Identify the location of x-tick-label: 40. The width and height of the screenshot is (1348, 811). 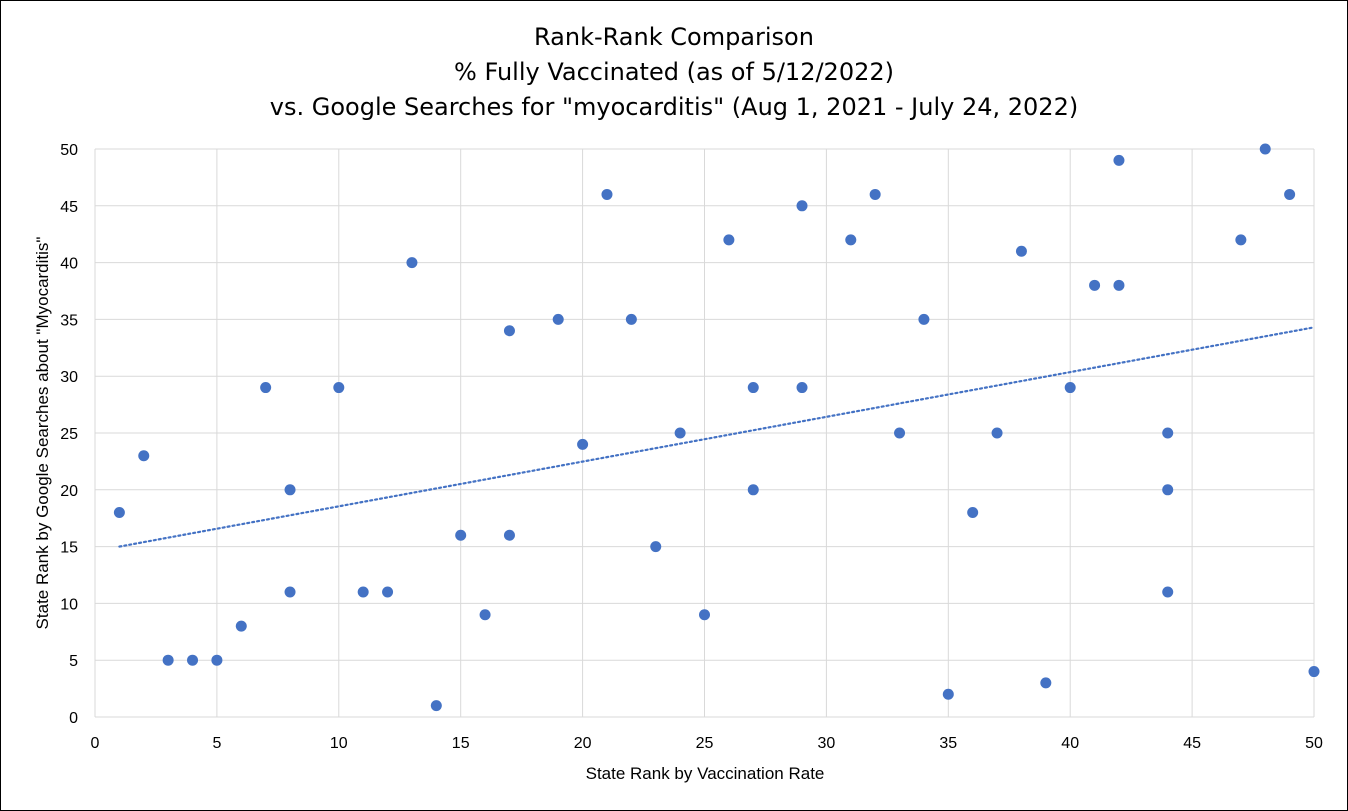
(1070, 743).